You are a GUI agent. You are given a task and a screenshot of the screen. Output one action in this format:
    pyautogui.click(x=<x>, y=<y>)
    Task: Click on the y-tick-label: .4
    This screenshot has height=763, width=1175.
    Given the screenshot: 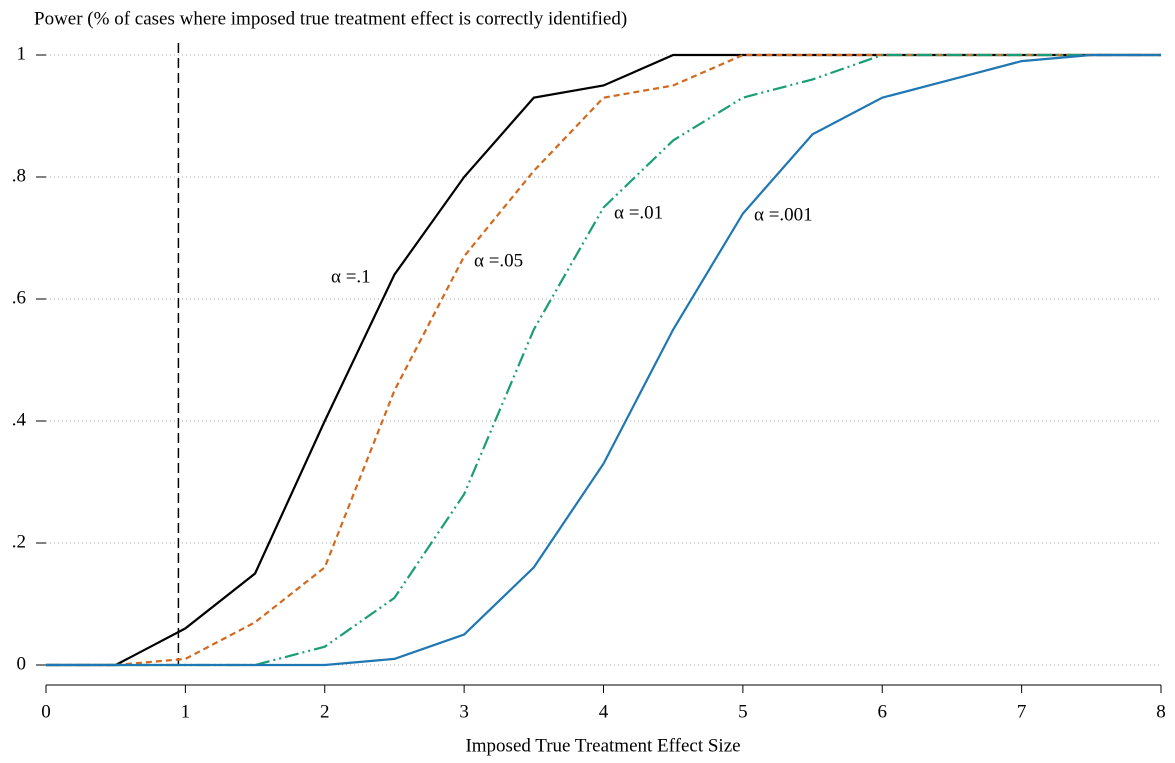 What is the action you would take?
    pyautogui.click(x=19, y=419)
    